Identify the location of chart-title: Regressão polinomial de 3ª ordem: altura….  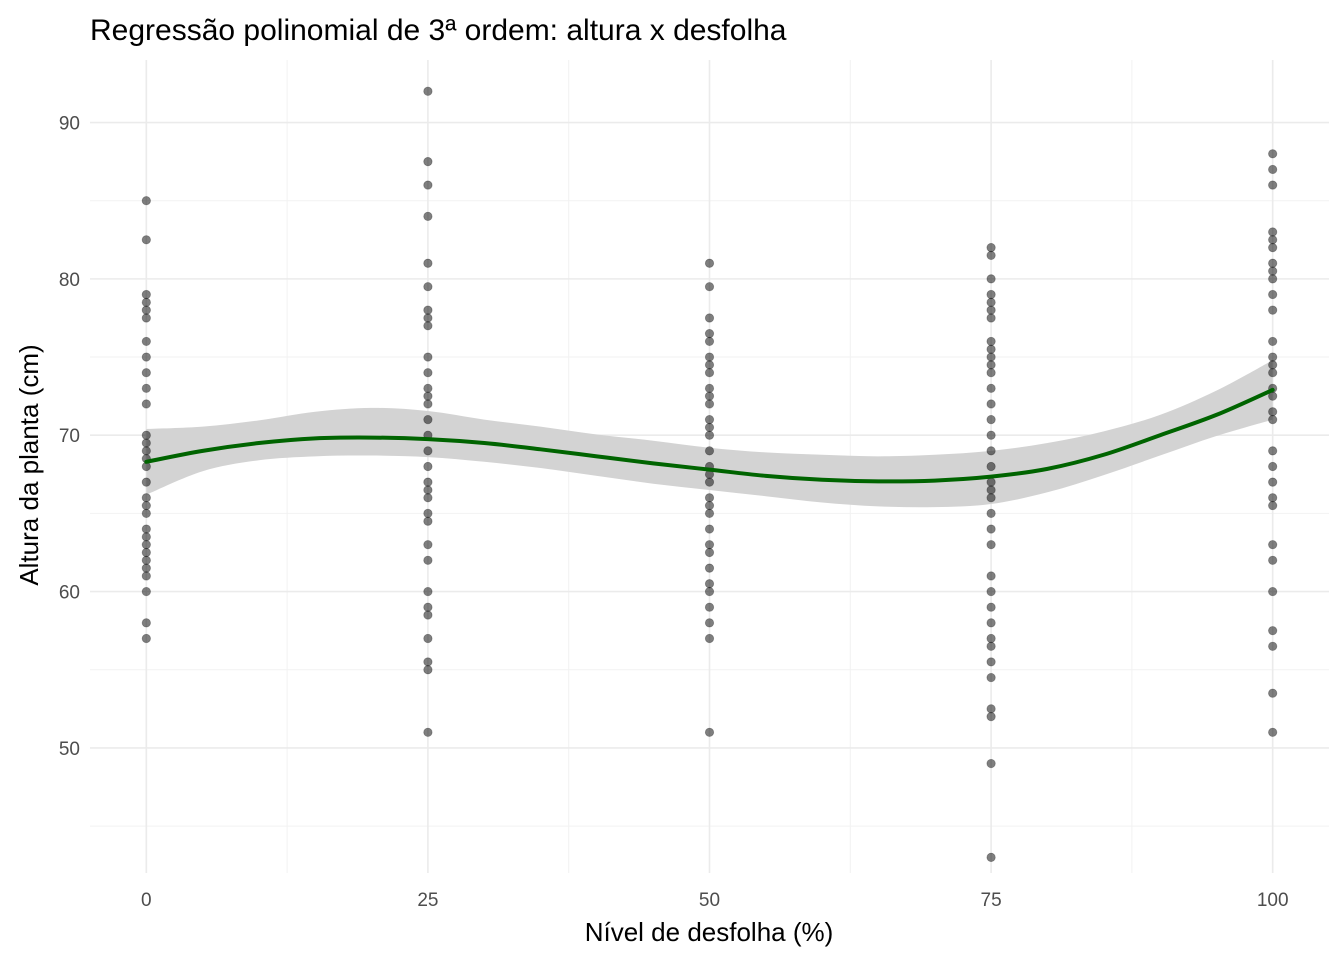
(438, 30).